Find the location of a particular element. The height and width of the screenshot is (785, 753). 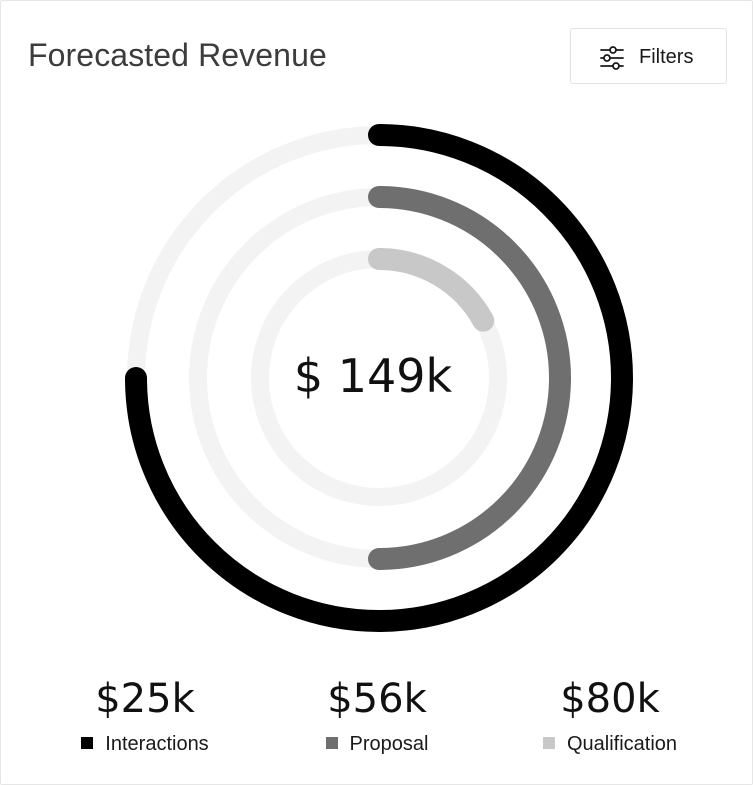

ring-proposal-arc is located at coordinates (469, 378).